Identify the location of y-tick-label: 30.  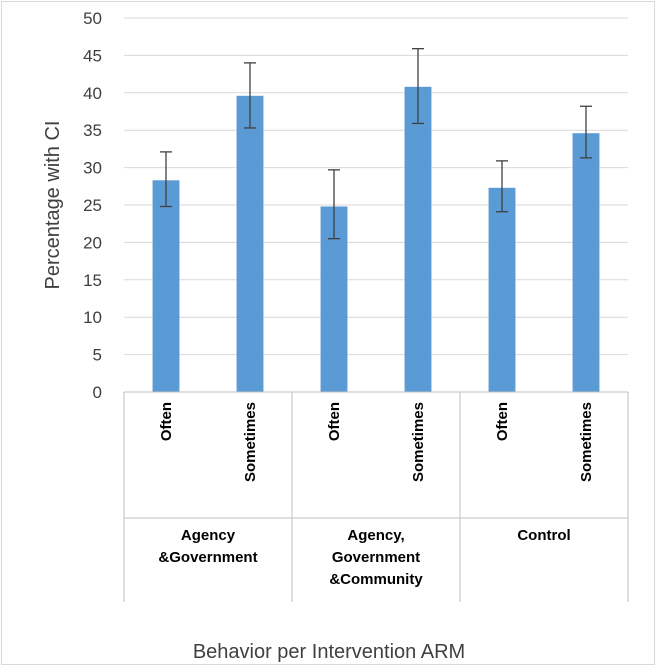
(92, 168).